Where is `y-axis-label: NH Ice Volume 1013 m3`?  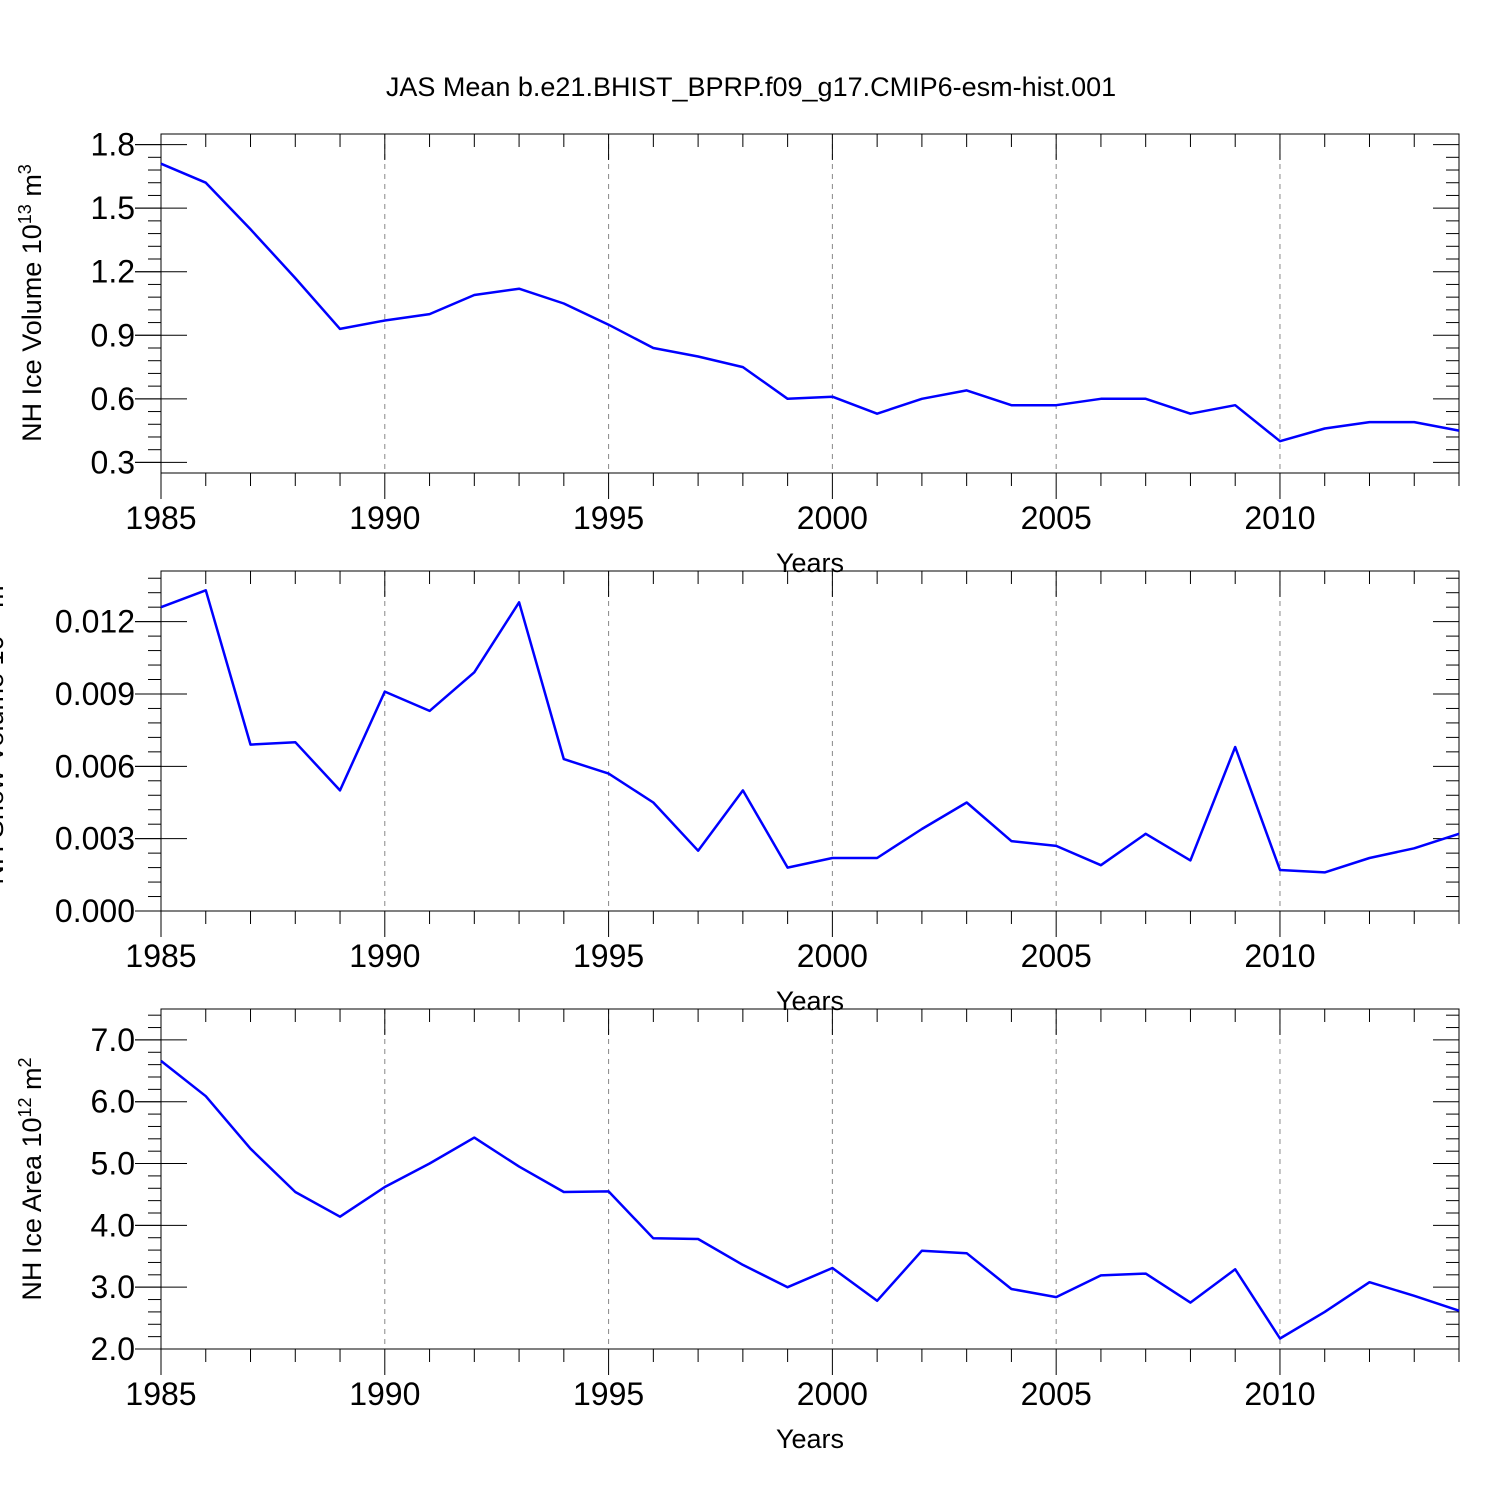 y-axis-label: NH Ice Volume 1013 m3 is located at coordinates (31, 303).